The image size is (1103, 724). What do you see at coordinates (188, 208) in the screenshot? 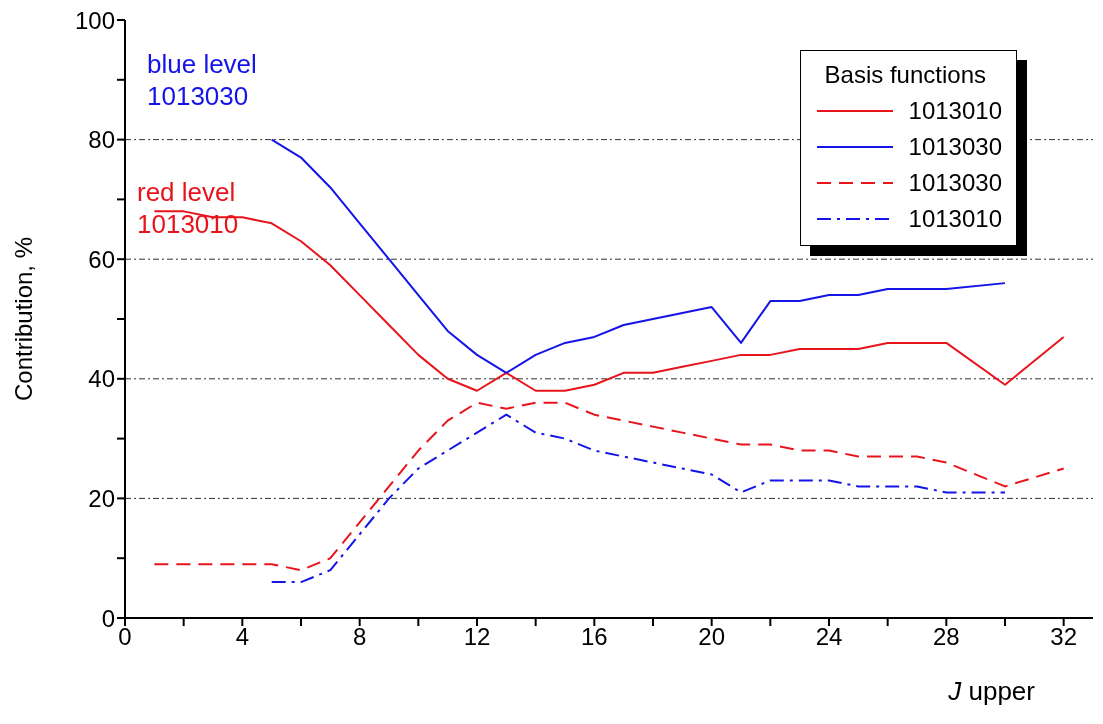
I see `annotation: red level 1013010` at bounding box center [188, 208].